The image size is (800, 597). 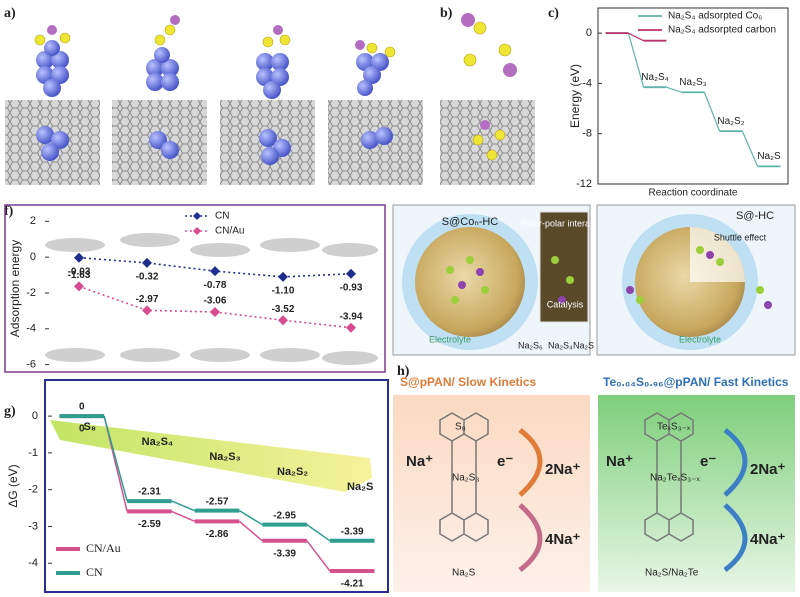 What do you see at coordinates (79, 275) in the screenshot?
I see `data-label: -1.63` at bounding box center [79, 275].